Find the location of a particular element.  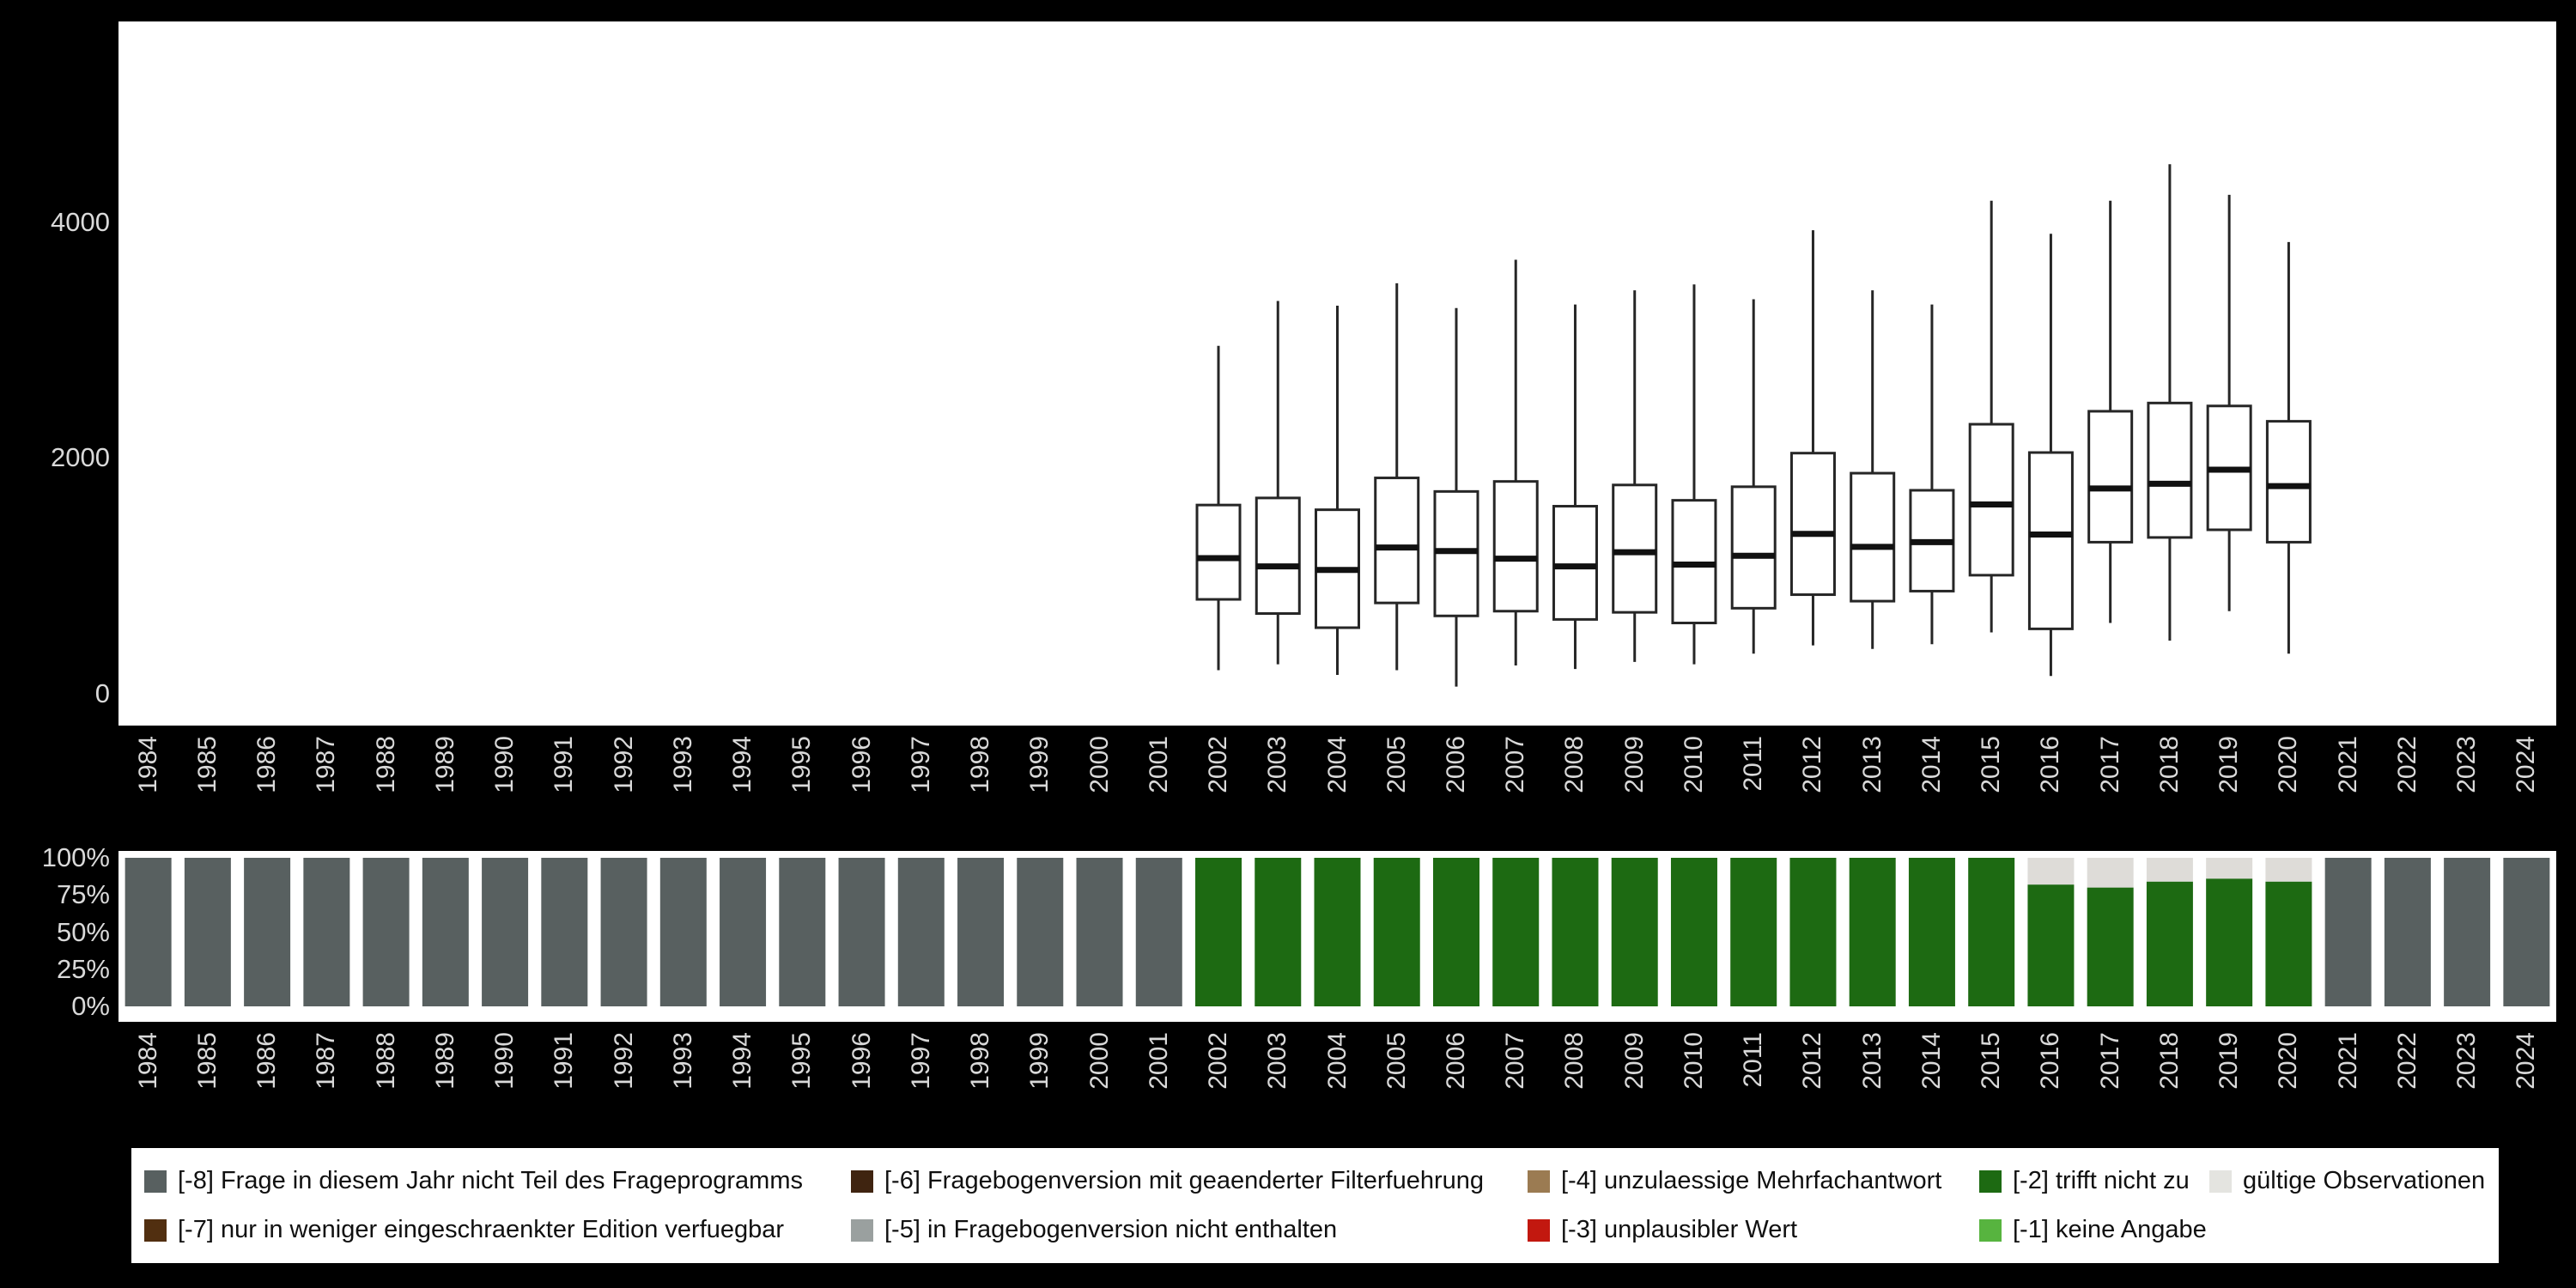

boxplot-y-tick-0: 0 is located at coordinates (102, 693).